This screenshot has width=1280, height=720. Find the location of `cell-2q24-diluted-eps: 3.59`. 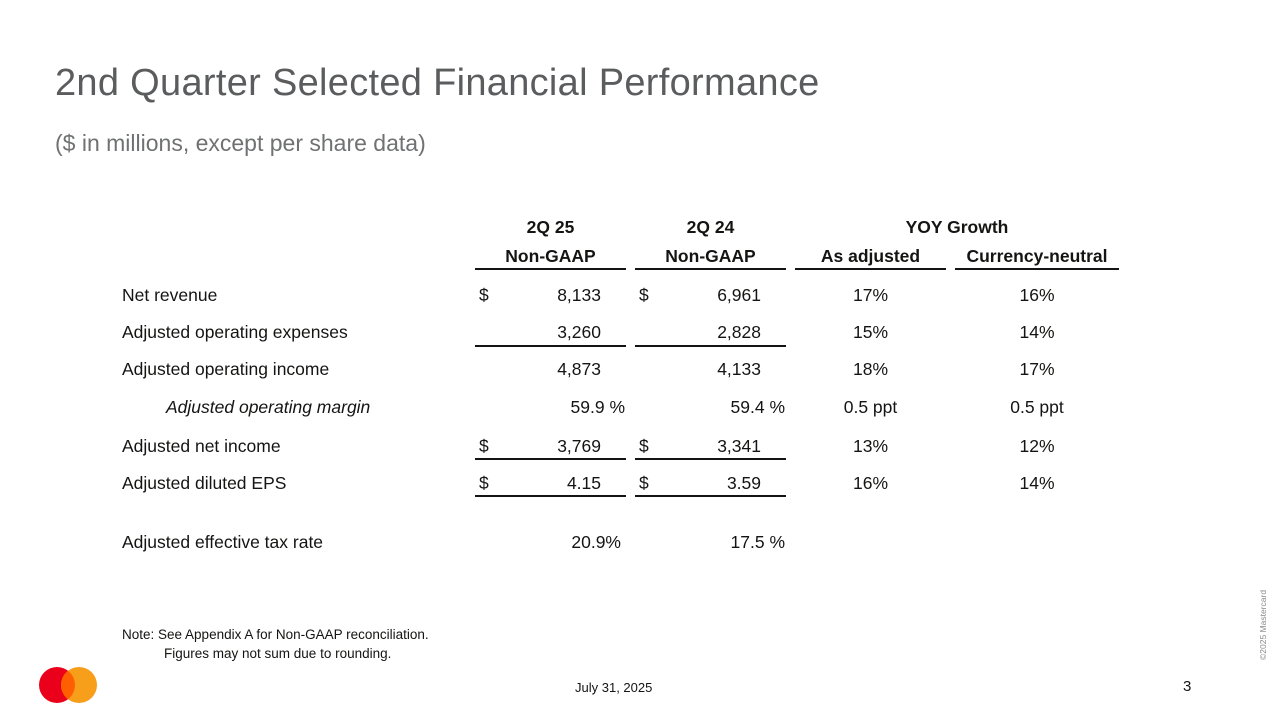

cell-2q24-diluted-eps: 3.59 is located at coordinates (743, 483).